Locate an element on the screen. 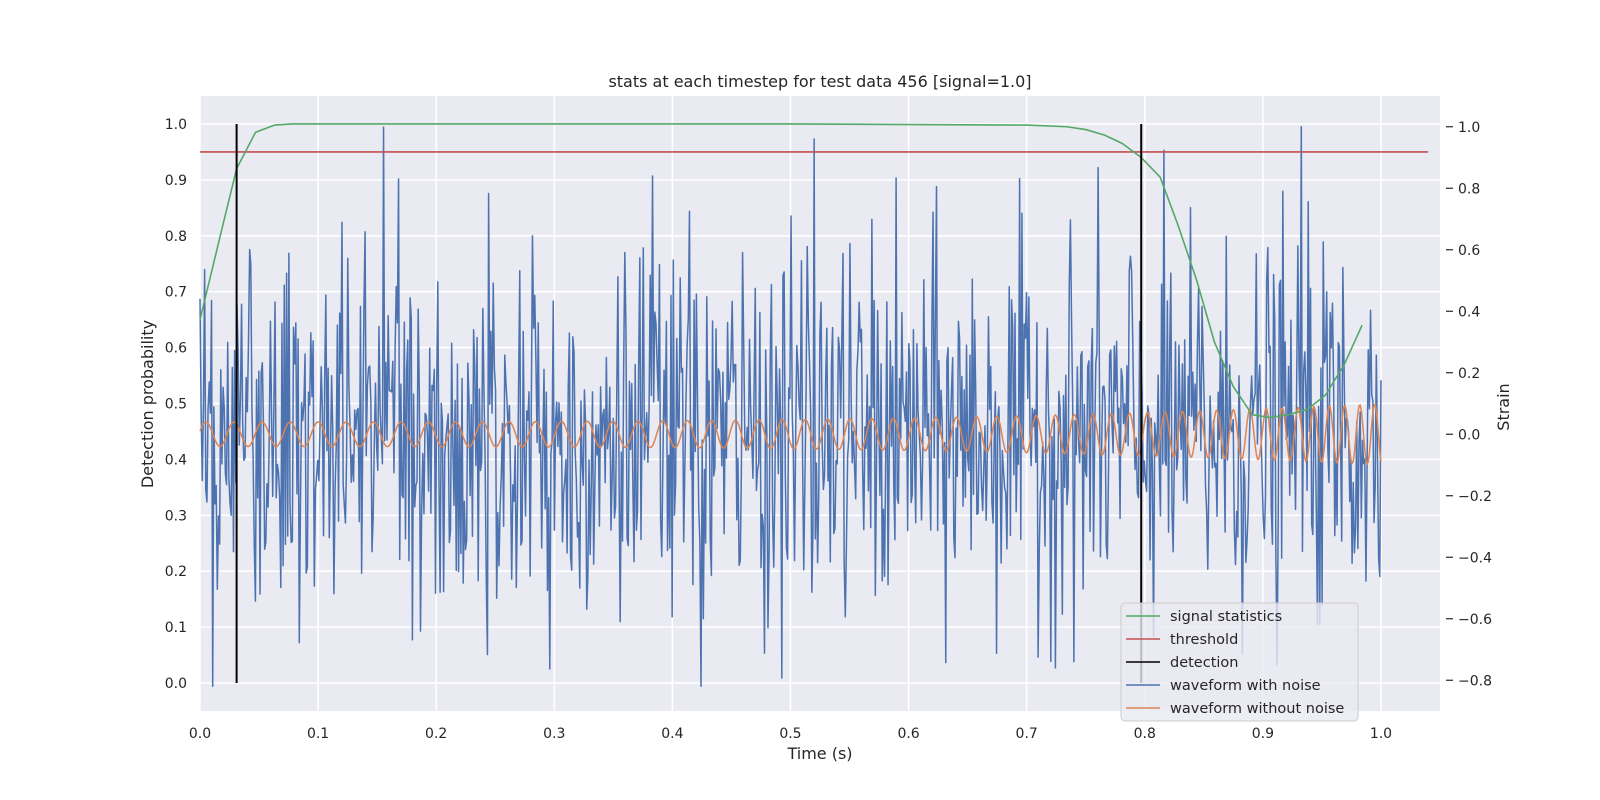 This screenshot has width=1600, height=800. right-tick-label: 0.4 is located at coordinates (1469, 312).